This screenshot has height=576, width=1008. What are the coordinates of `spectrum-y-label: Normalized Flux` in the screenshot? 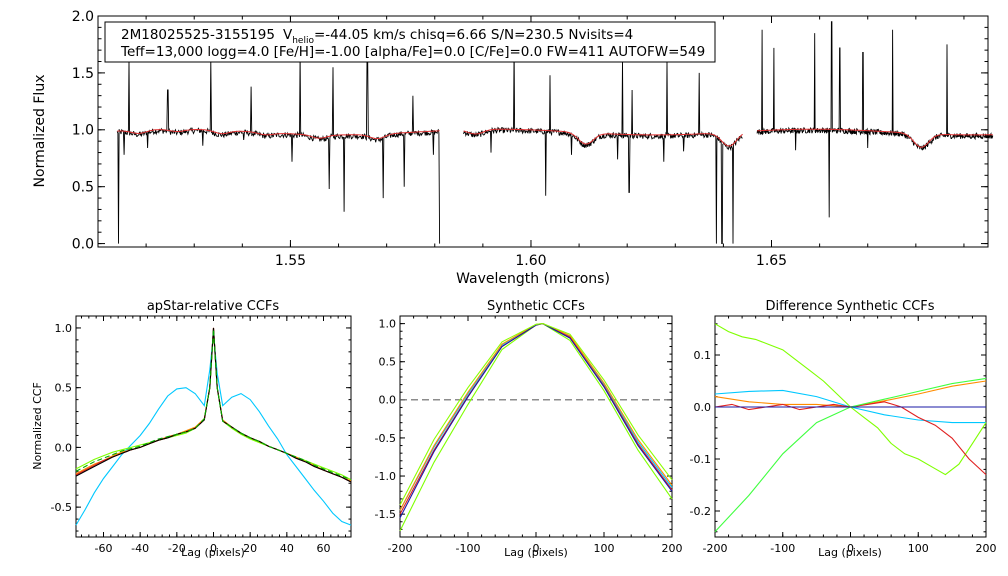 It's located at (40, 131).